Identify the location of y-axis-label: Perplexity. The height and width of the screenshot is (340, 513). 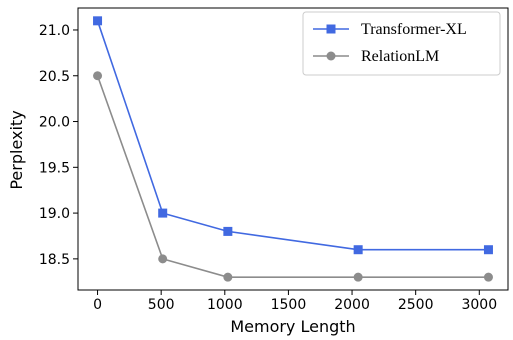
(16, 149).